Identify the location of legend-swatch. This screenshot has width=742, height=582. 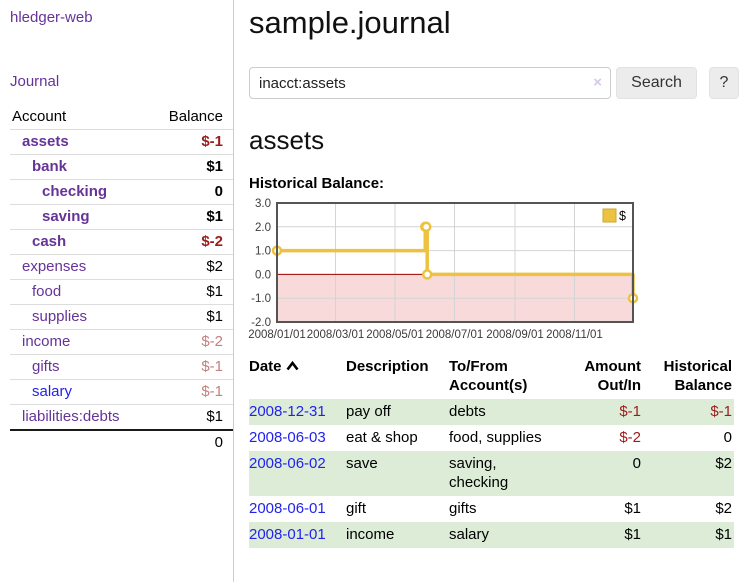
(609, 215).